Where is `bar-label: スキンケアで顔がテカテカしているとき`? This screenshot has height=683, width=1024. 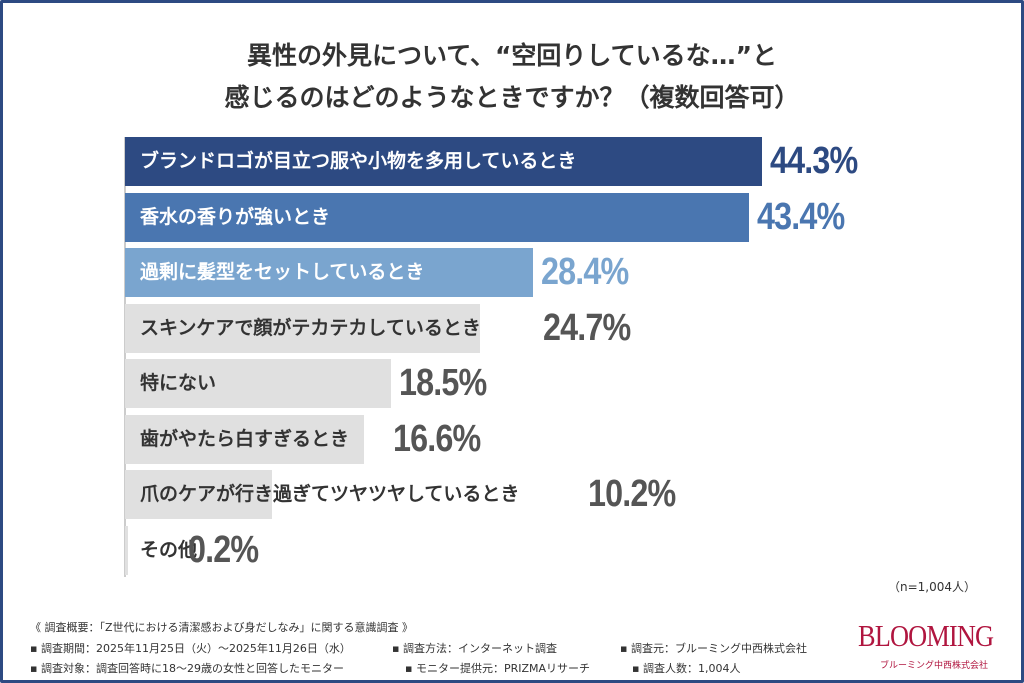 bar-label: スキンケアで顔がテカテカしているとき is located at coordinates (310, 327).